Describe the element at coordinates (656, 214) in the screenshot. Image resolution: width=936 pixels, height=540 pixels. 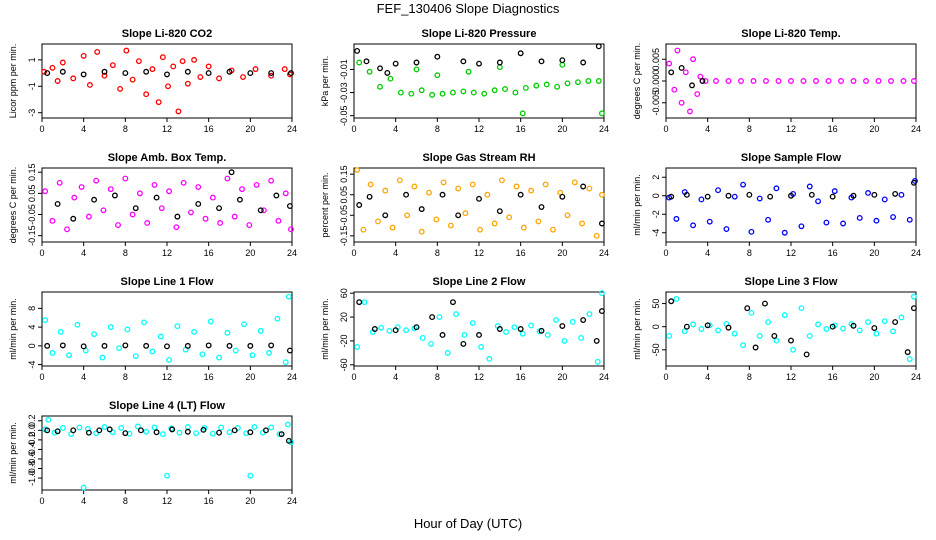
I see `y-tick-label: -2` at that location.